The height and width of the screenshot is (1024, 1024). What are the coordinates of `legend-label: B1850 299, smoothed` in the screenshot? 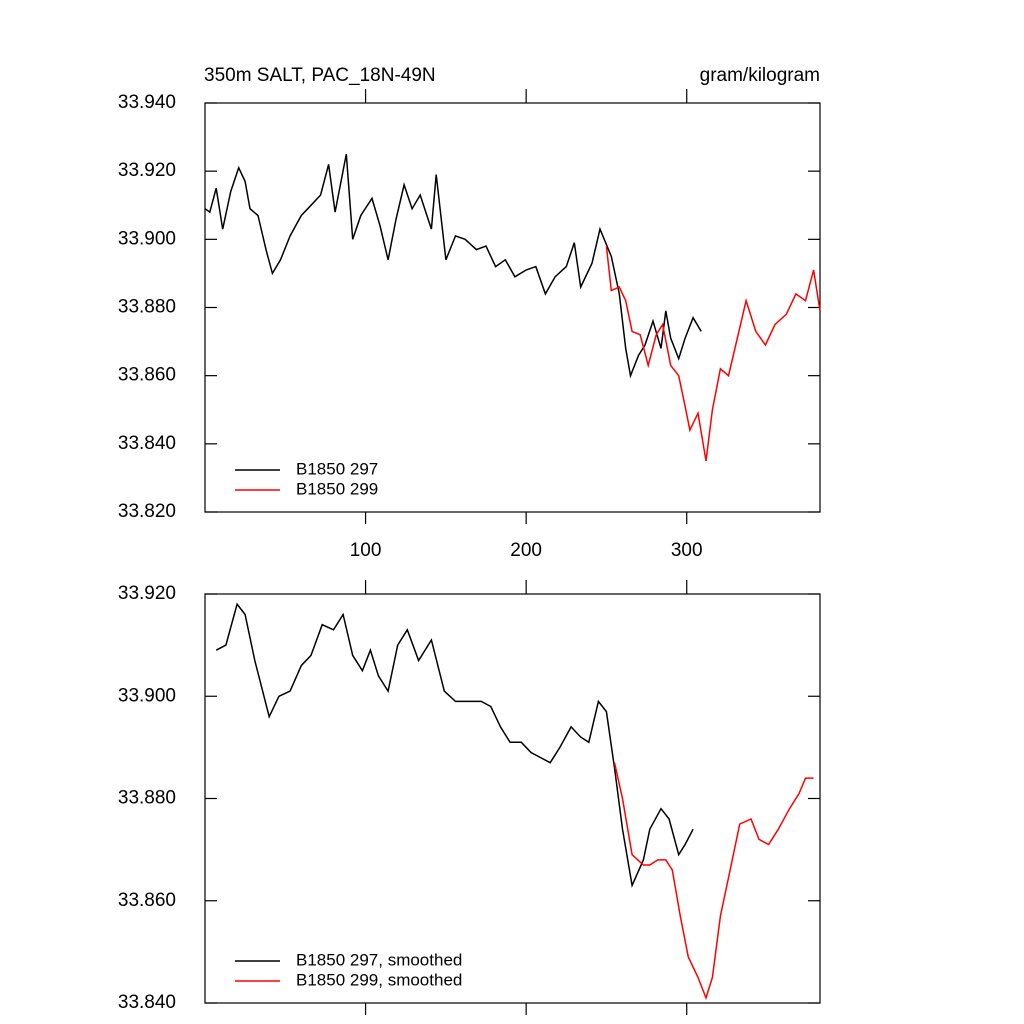 It's located at (379, 979).